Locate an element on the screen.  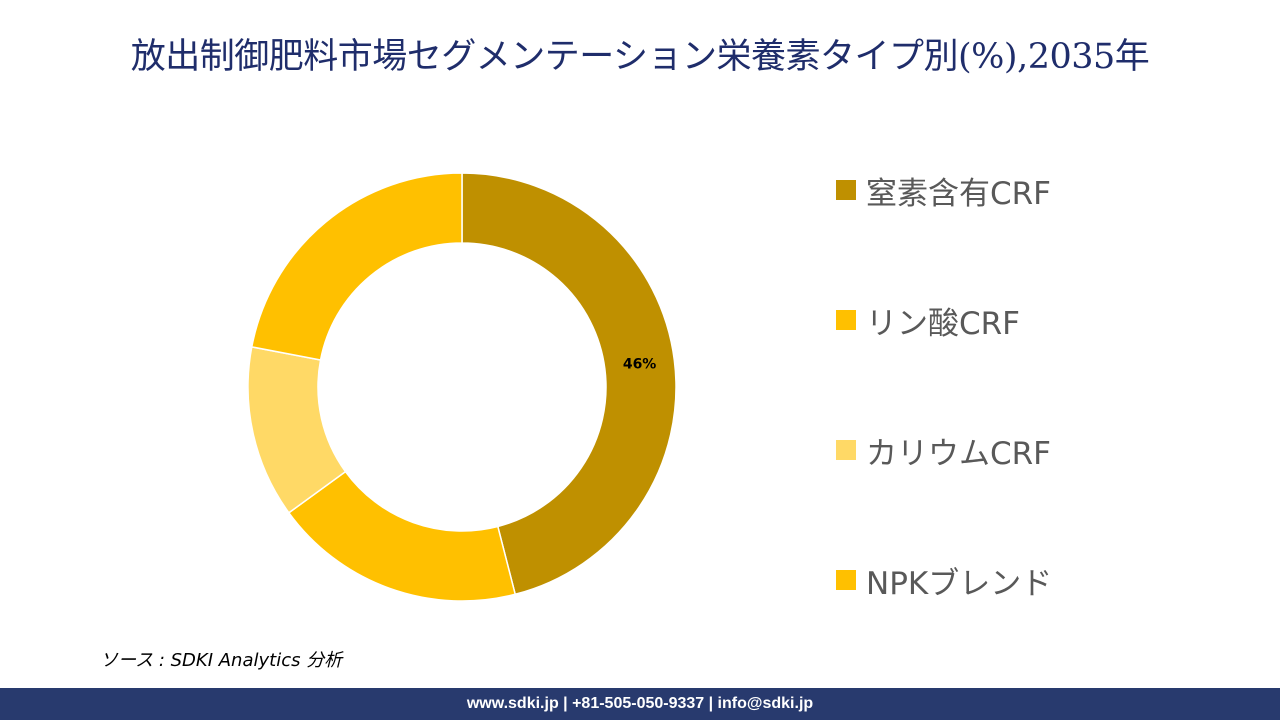
legend-label: カリウムCRF is located at coordinates (959, 453).